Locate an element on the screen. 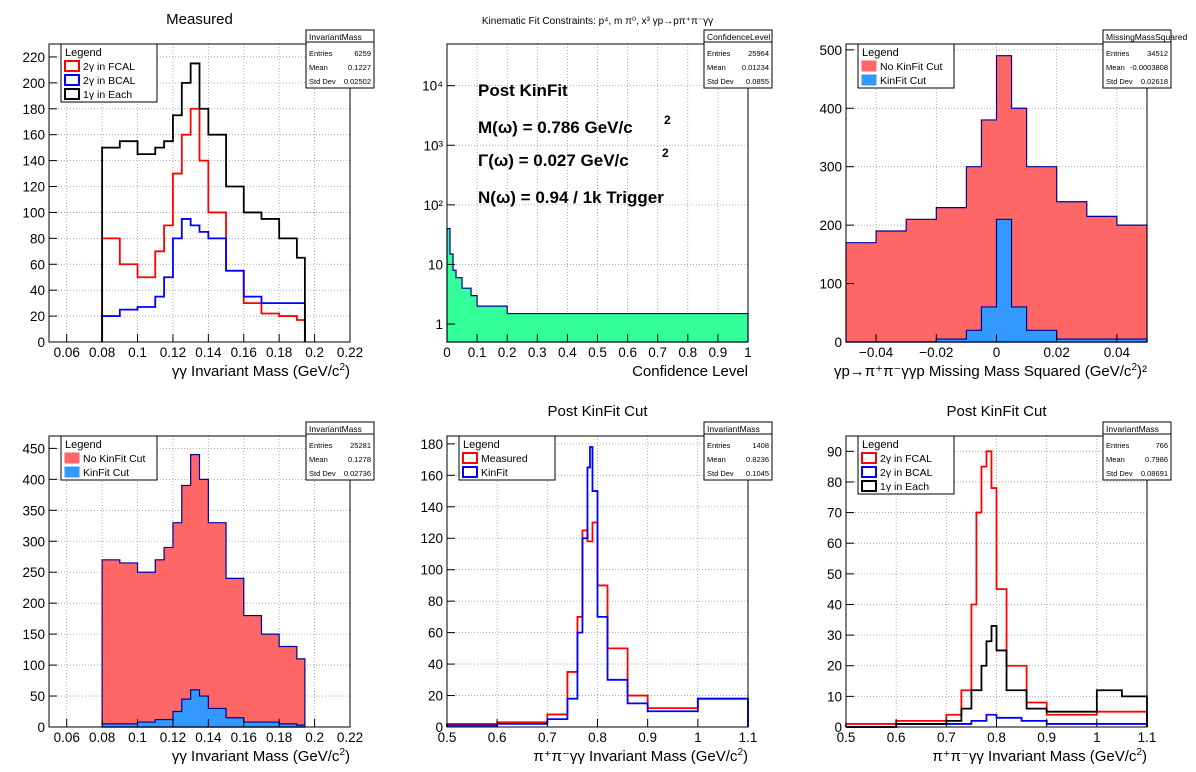 The height and width of the screenshot is (772, 1196). x-tick-label: 1 is located at coordinates (698, 737).